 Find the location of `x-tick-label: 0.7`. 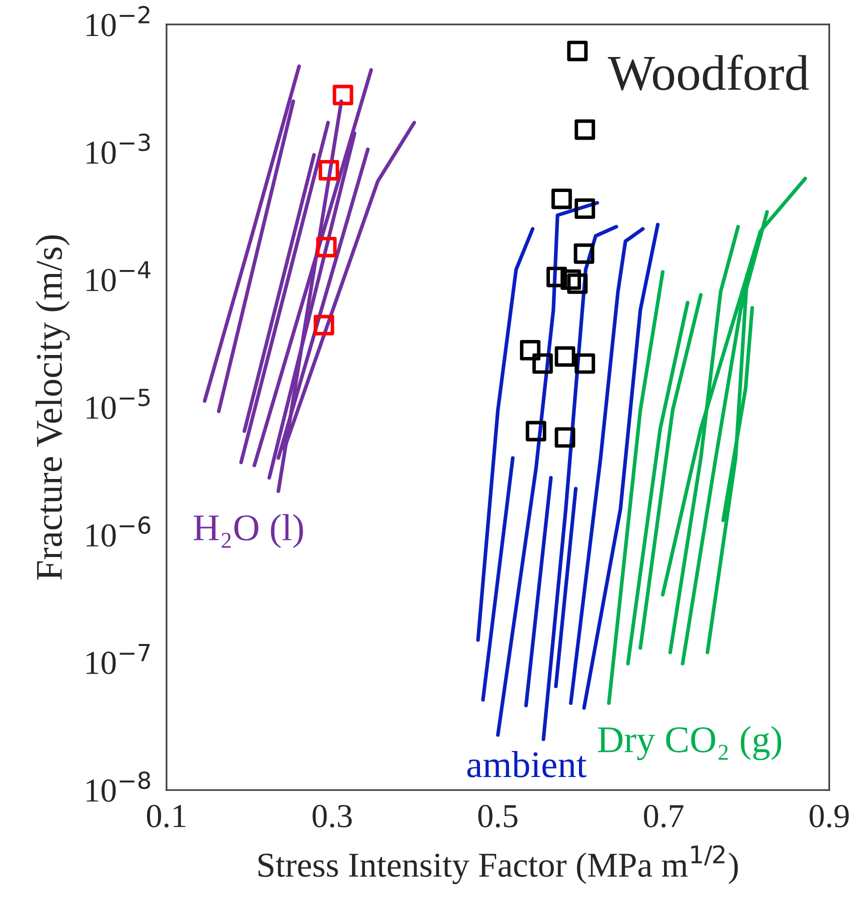

x-tick-label: 0.7 is located at coordinates (664, 816).